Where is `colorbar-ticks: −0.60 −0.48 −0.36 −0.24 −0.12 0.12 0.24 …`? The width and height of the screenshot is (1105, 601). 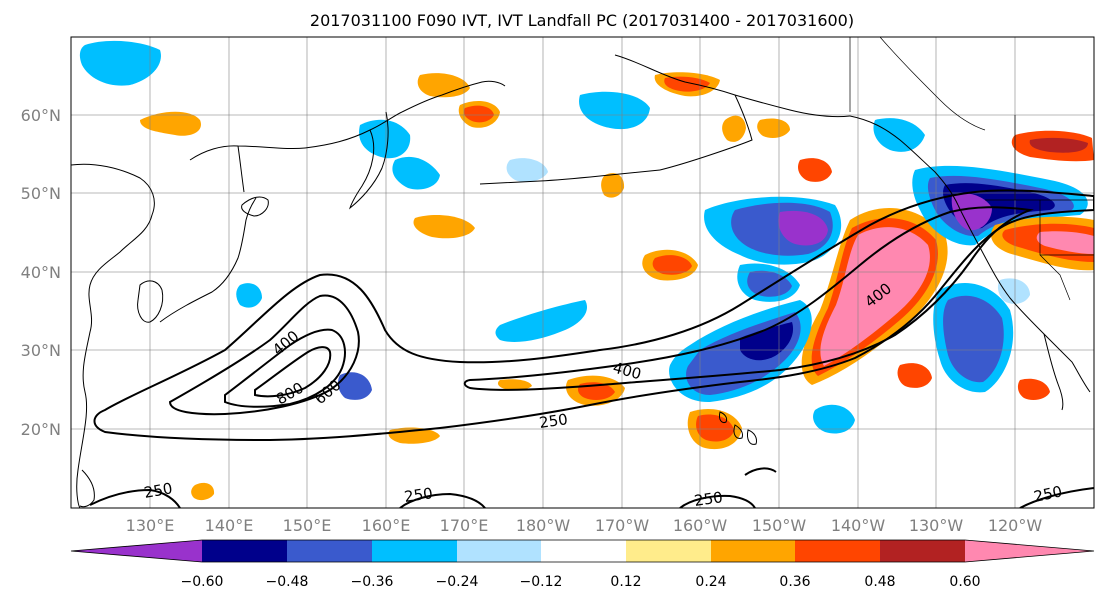 colorbar-ticks: −0.60 −0.48 −0.36 −0.24 −0.12 0.12 0.24 … is located at coordinates (581, 582).